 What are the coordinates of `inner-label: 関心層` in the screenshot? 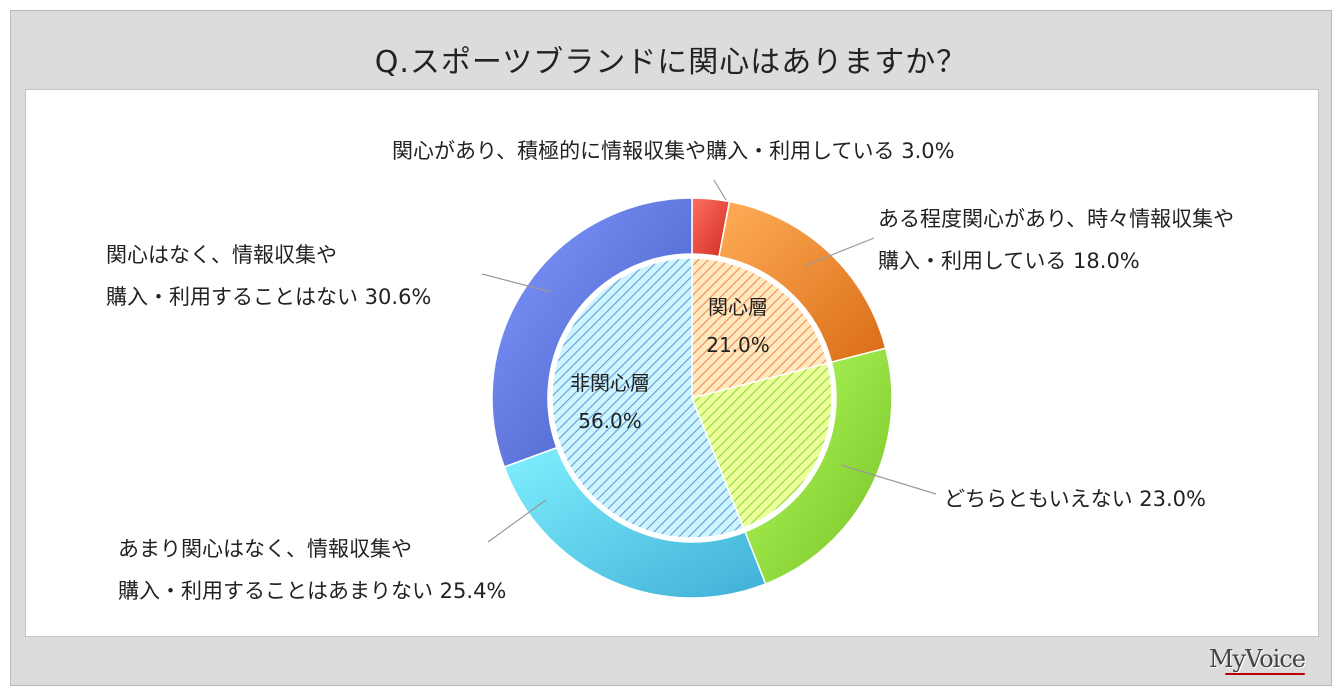 It's located at (738, 307).